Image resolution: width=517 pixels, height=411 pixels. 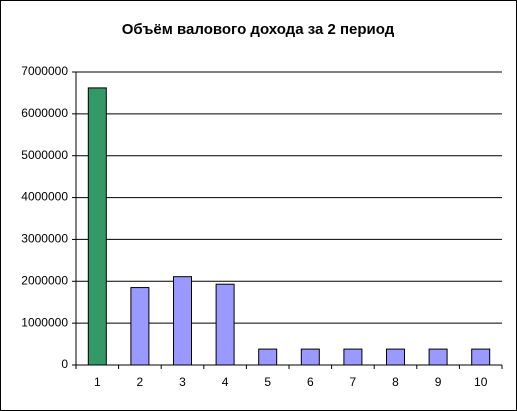 I want to click on y-tick-label: 0, so click(x=64, y=364).